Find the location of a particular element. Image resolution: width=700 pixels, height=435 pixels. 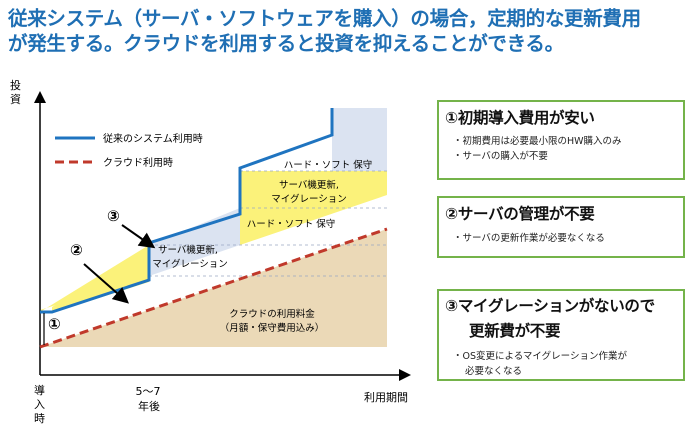

headline-line-1: 従来システム（サーバ・ソフトウェアを購入）の場合，定期的な更新費用 is located at coordinates (324, 18).